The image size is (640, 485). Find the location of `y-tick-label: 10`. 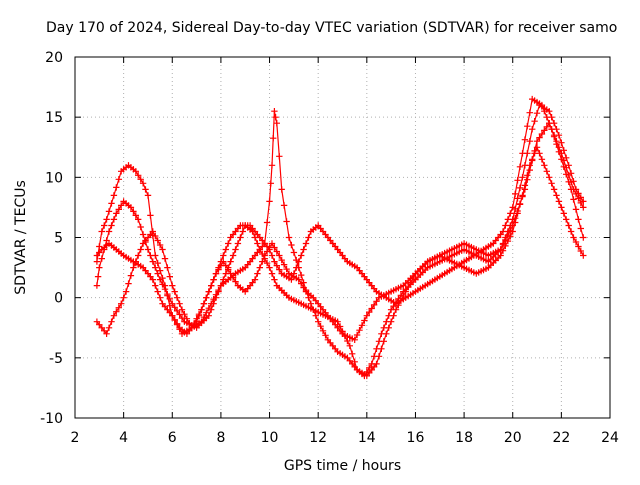

y-tick-label: 10 is located at coordinates (54, 178).